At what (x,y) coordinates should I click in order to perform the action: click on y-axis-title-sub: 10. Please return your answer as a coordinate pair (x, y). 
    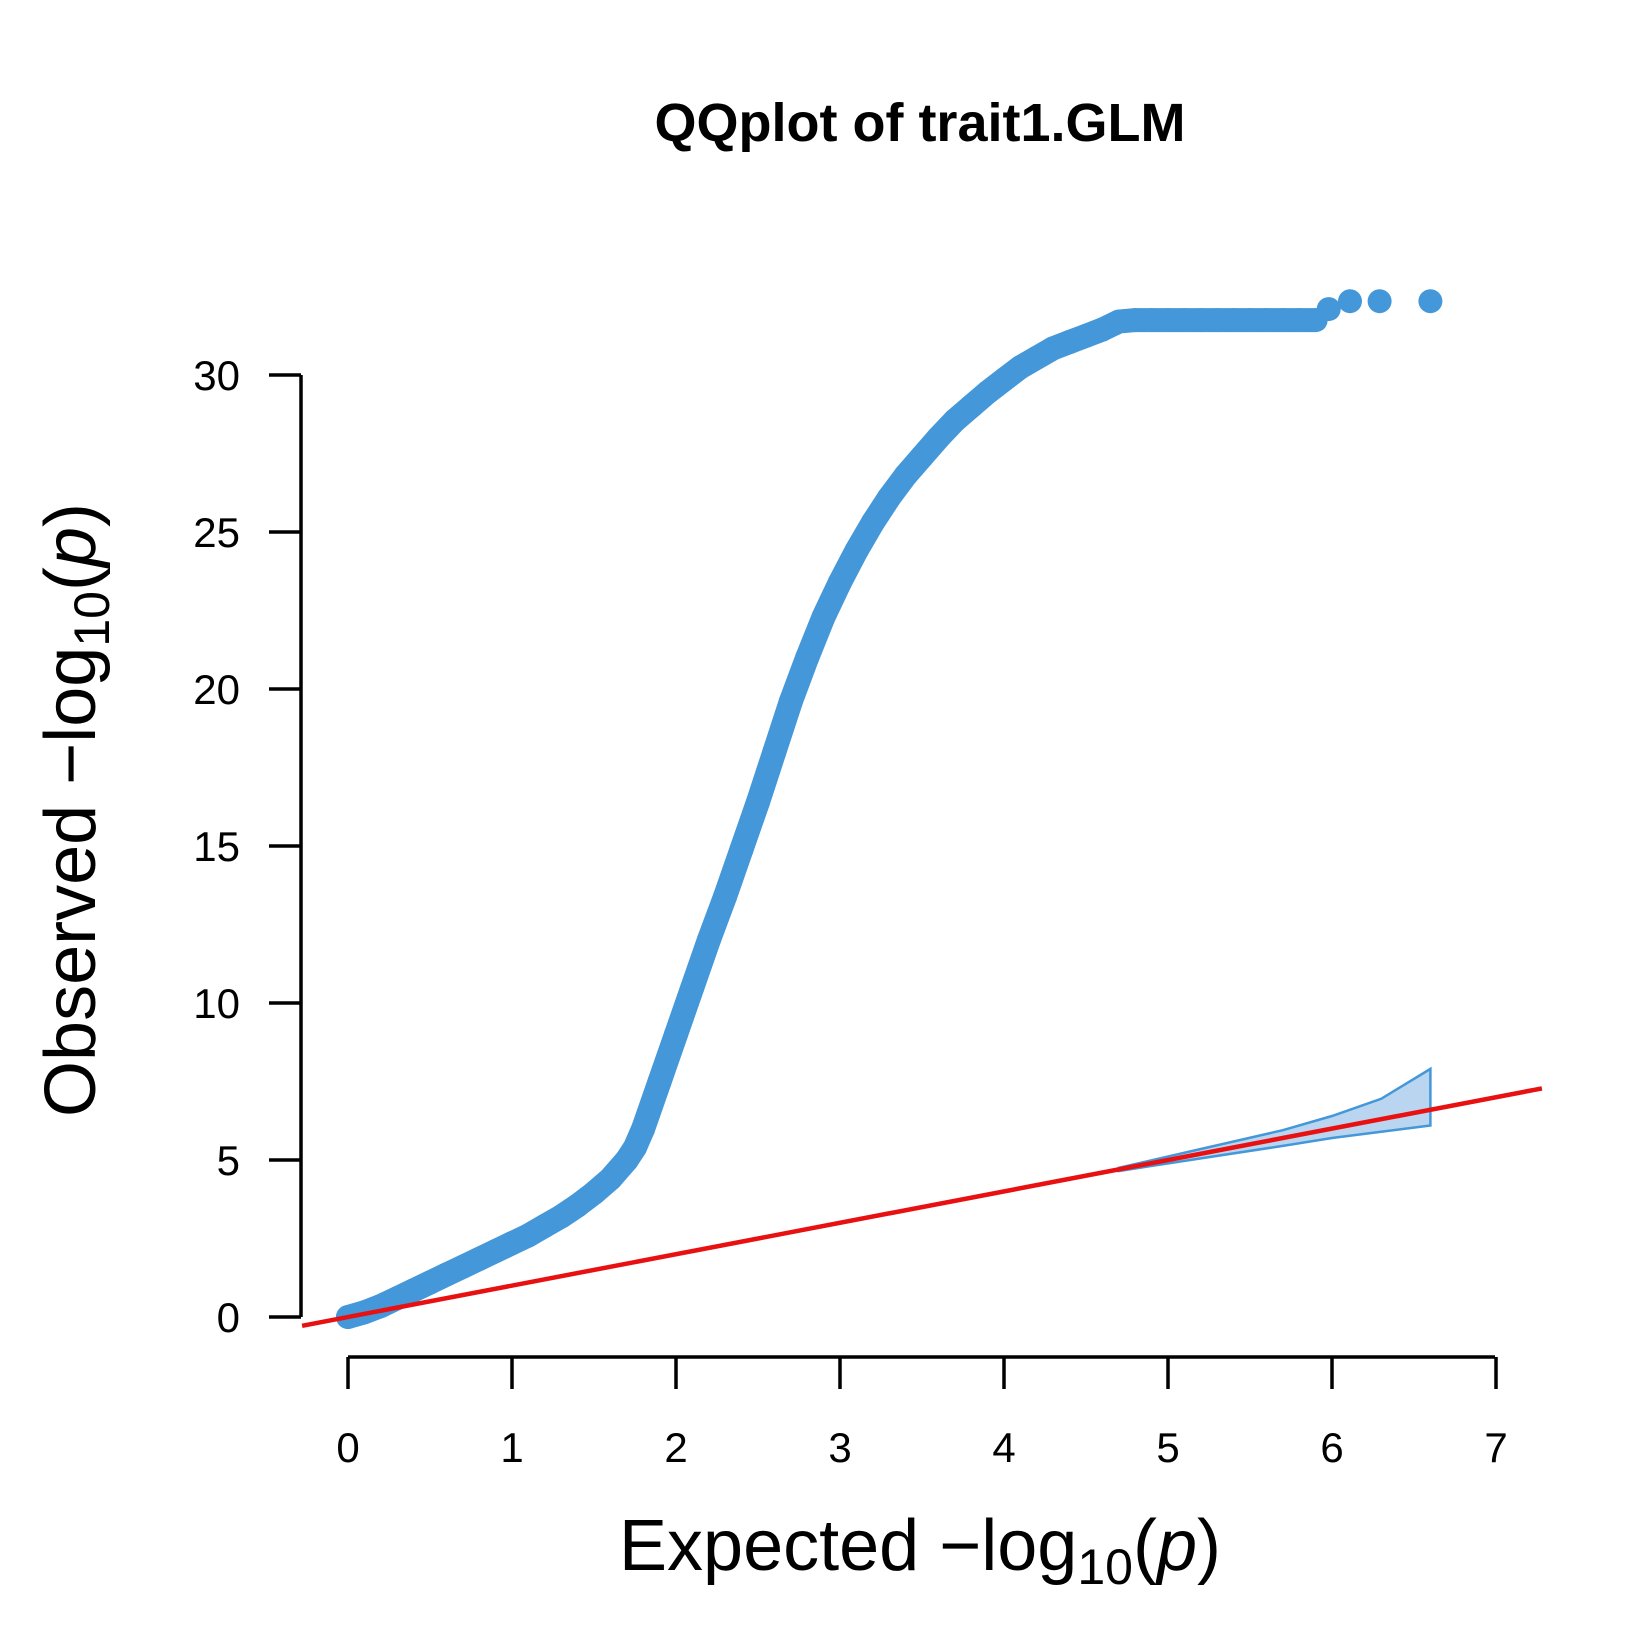
    Looking at the image, I should click on (92, 619).